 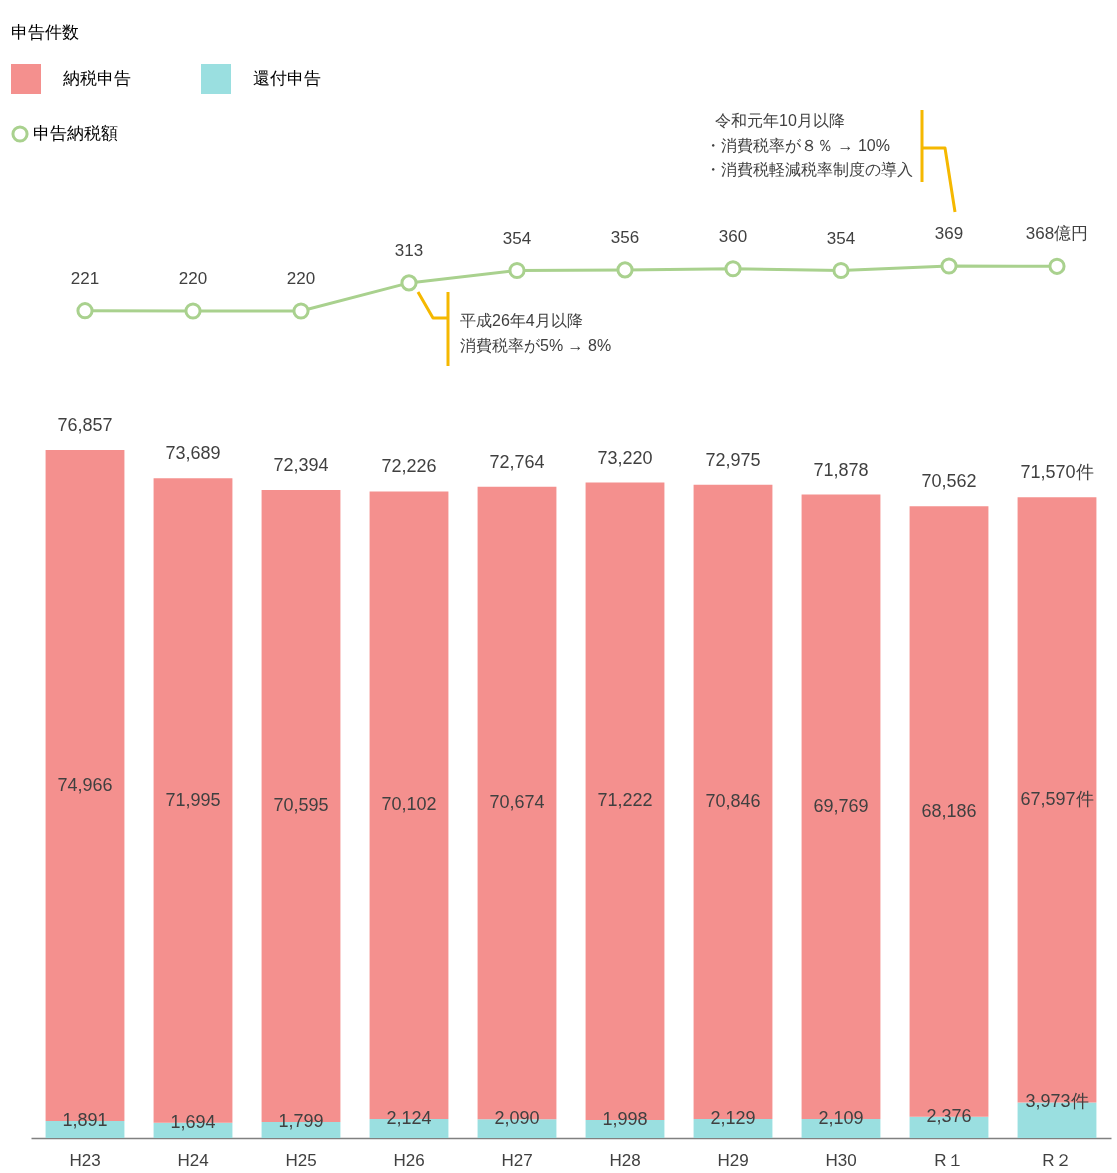 I want to click on legend-label: 還付申告, so click(x=287, y=78).